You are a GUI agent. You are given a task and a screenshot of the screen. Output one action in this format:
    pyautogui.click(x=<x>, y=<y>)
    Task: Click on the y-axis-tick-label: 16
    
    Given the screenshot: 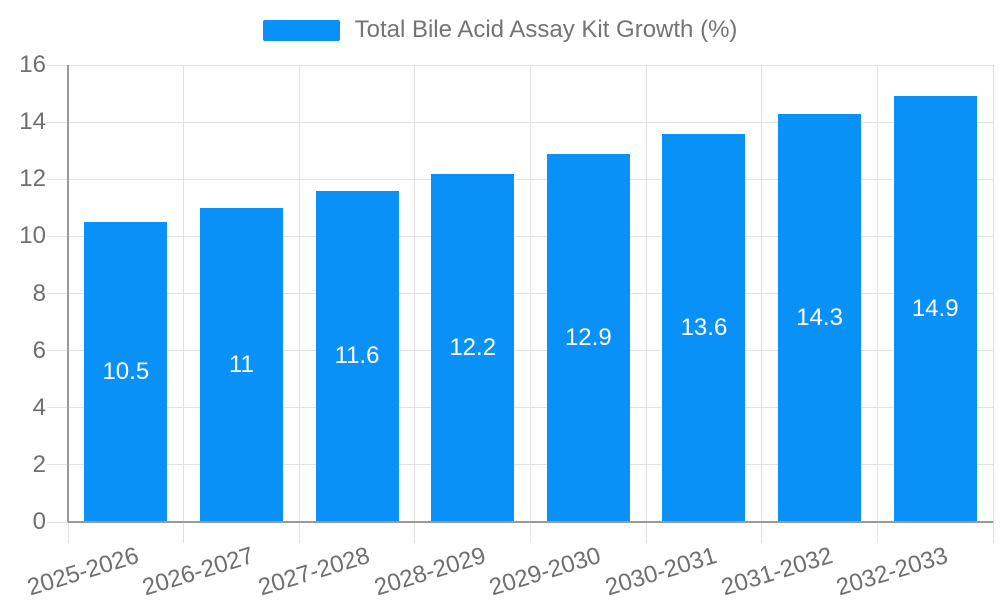 What is the action you would take?
    pyautogui.click(x=32, y=64)
    